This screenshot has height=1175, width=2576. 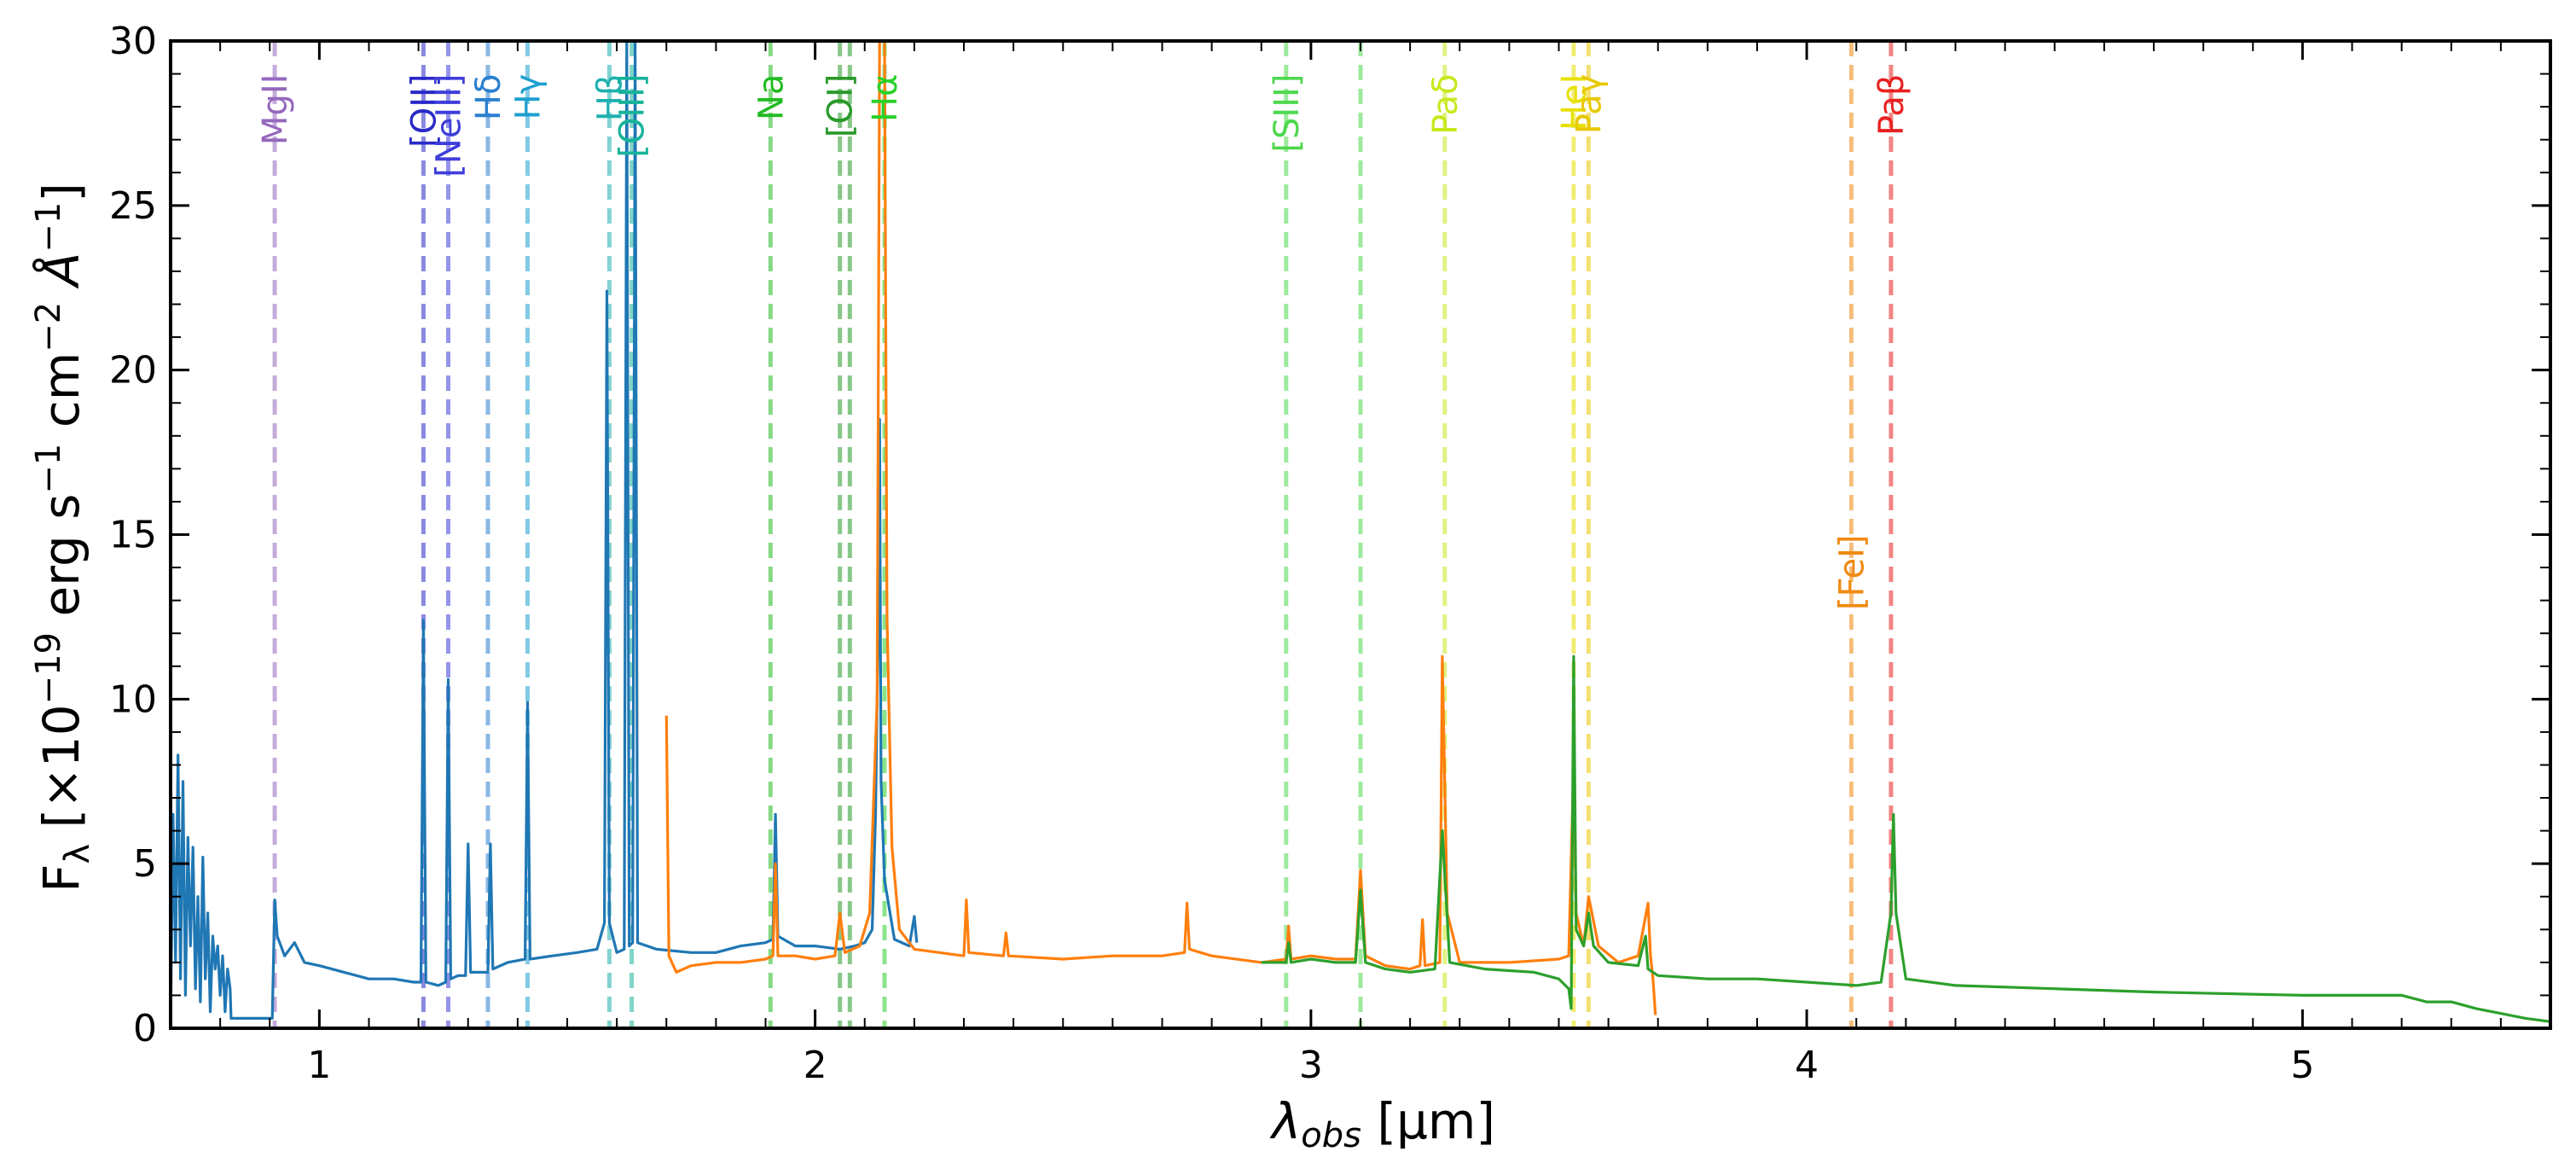 I want to click on y-tick-label: 0, so click(x=145, y=1028).